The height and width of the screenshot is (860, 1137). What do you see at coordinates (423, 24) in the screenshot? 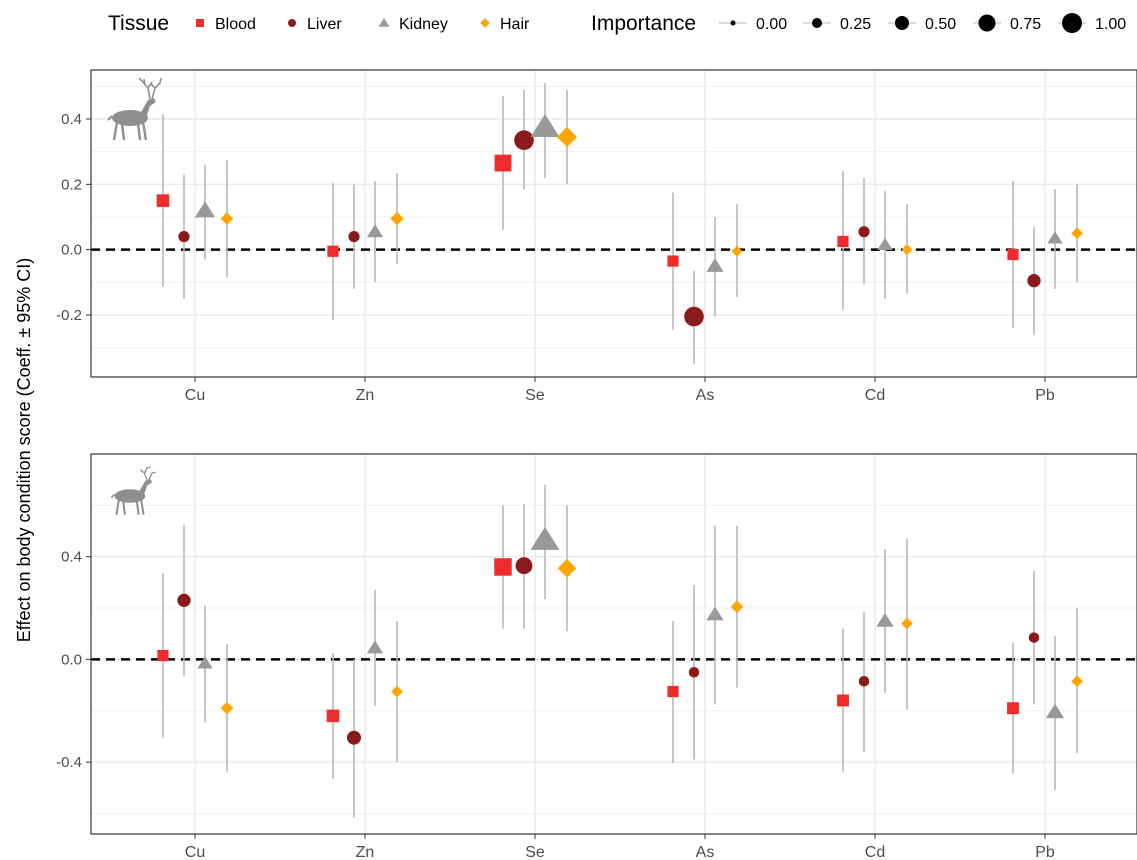
I see `legend-label-kidney: Kidney` at bounding box center [423, 24].